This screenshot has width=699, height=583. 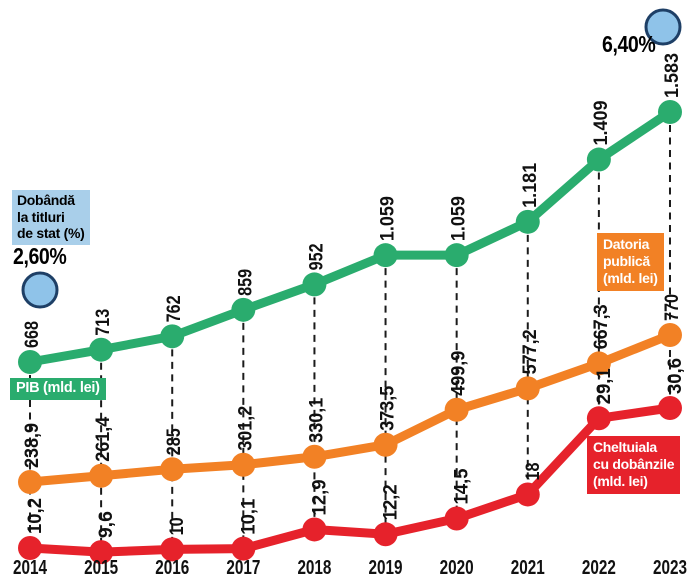 What do you see at coordinates (243, 464) in the screenshot?
I see `datoria-point-2017` at bounding box center [243, 464].